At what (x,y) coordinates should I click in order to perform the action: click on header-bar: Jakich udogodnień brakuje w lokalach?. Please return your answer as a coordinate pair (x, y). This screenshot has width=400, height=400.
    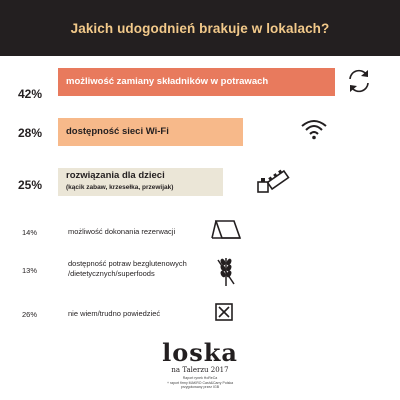
    Looking at the image, I should click on (200, 28).